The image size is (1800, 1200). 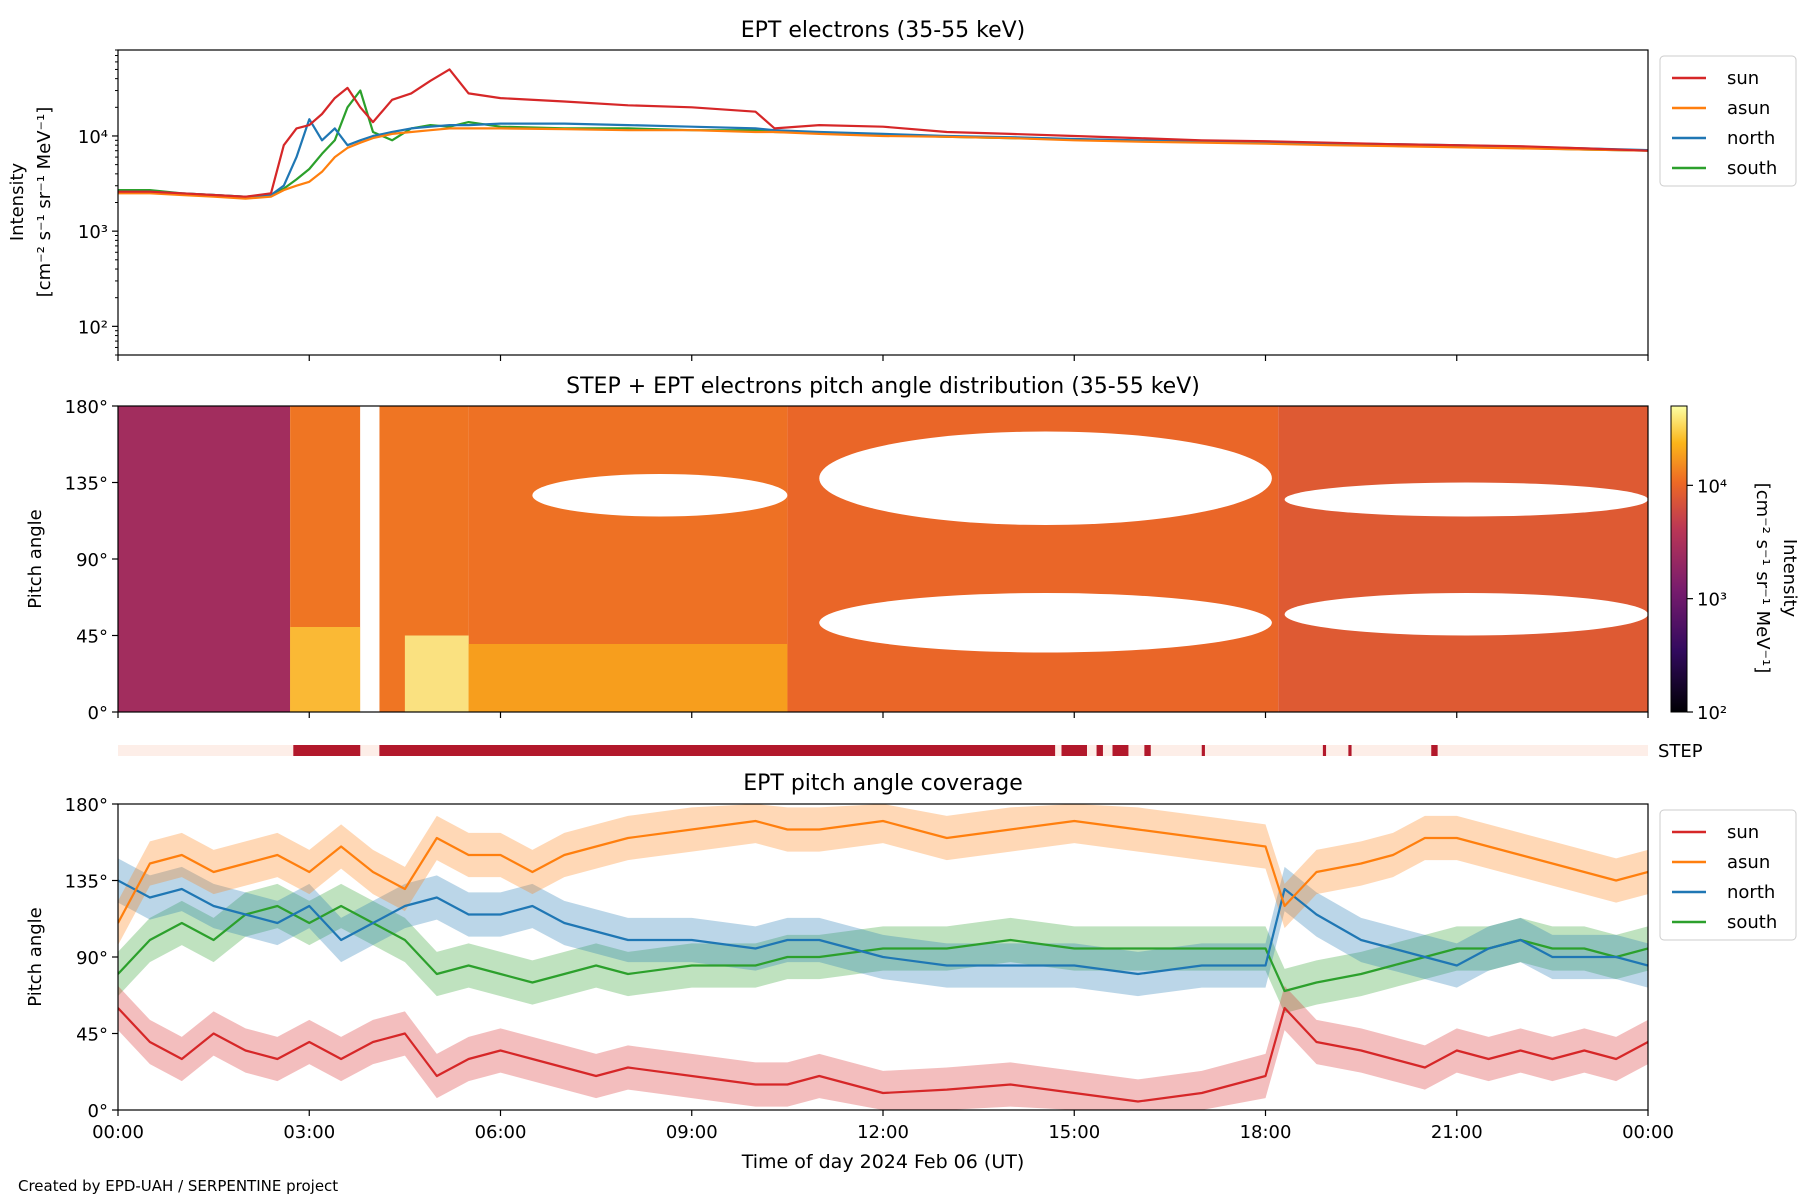 I want to click on series-line-north, so click(x=883, y=158).